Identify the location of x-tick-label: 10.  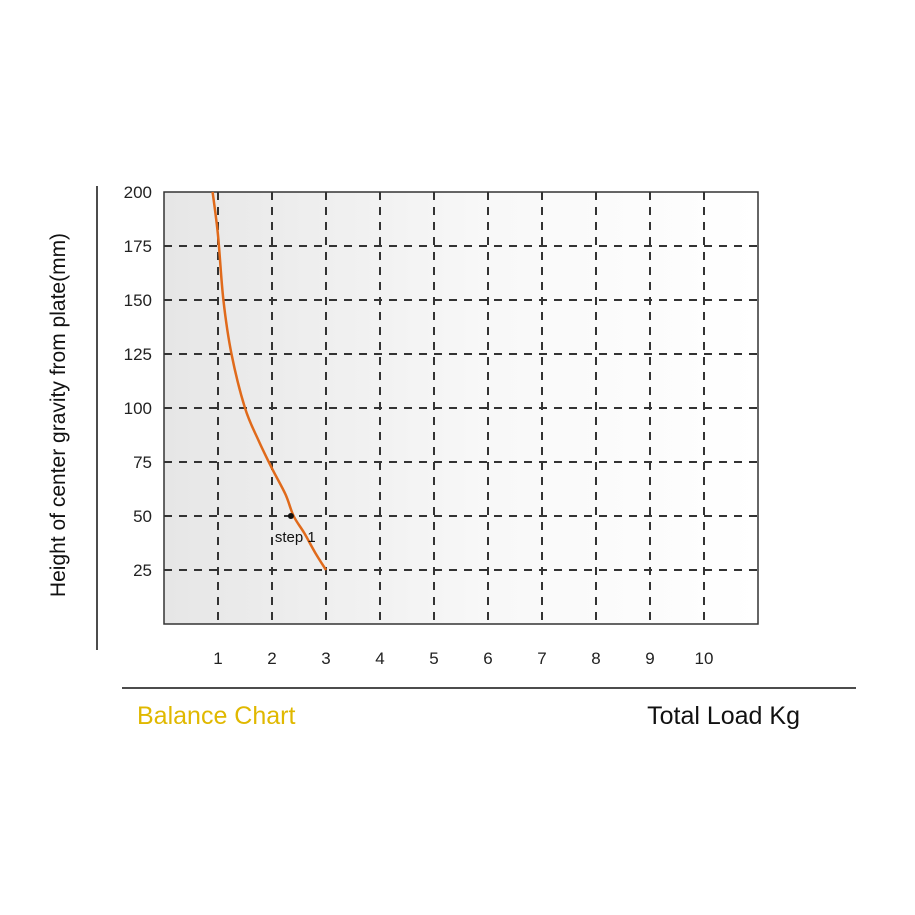
(704, 658).